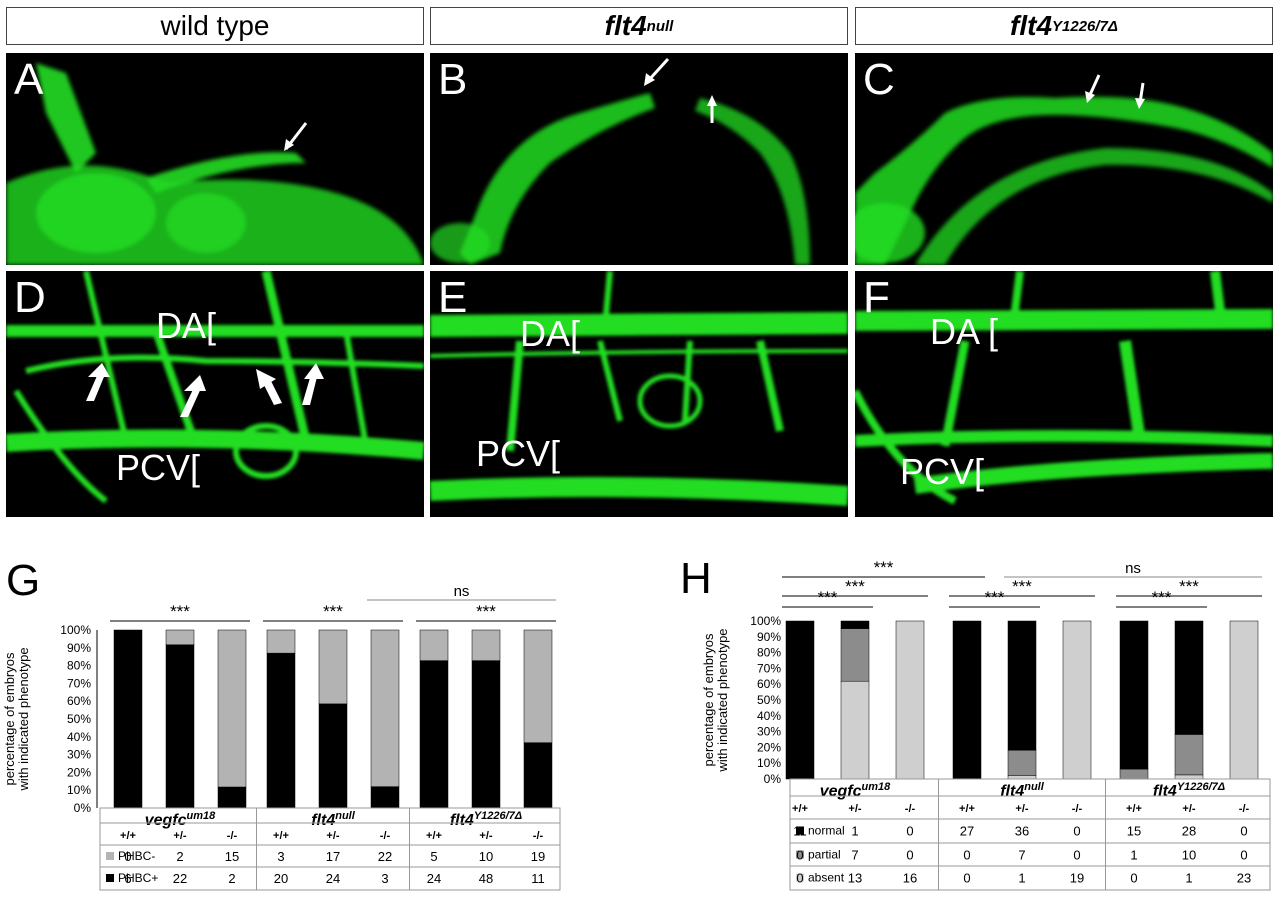 The height and width of the screenshot is (903, 1280). What do you see at coordinates (620, 161) in the screenshot?
I see `panel-b-image` at bounding box center [620, 161].